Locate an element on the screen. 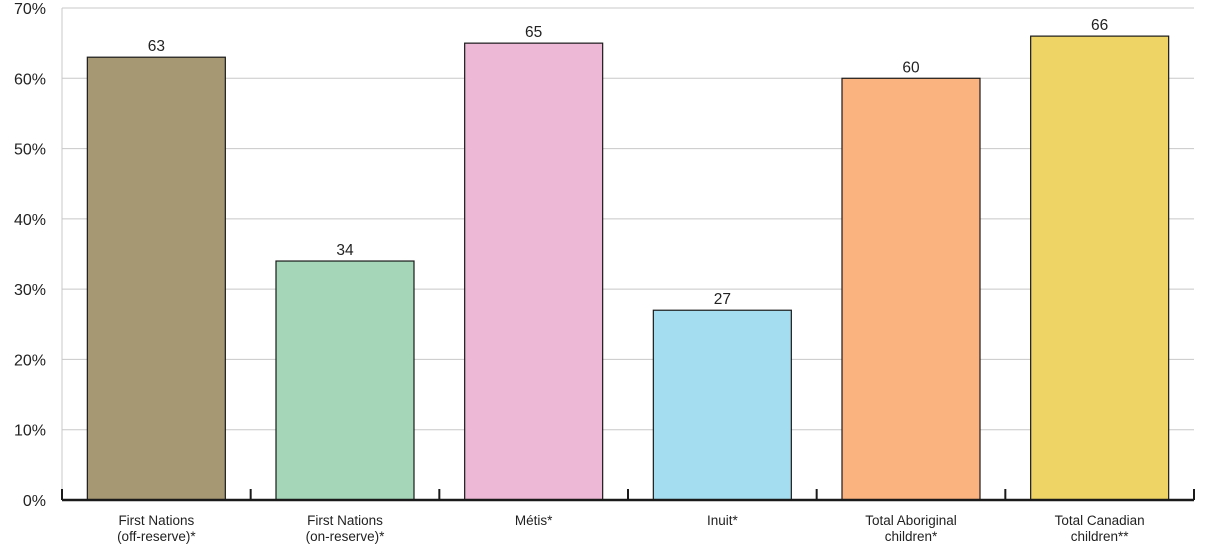 Image resolution: width=1206 pixels, height=550 pixels. x-axis is located at coordinates (628, 495).